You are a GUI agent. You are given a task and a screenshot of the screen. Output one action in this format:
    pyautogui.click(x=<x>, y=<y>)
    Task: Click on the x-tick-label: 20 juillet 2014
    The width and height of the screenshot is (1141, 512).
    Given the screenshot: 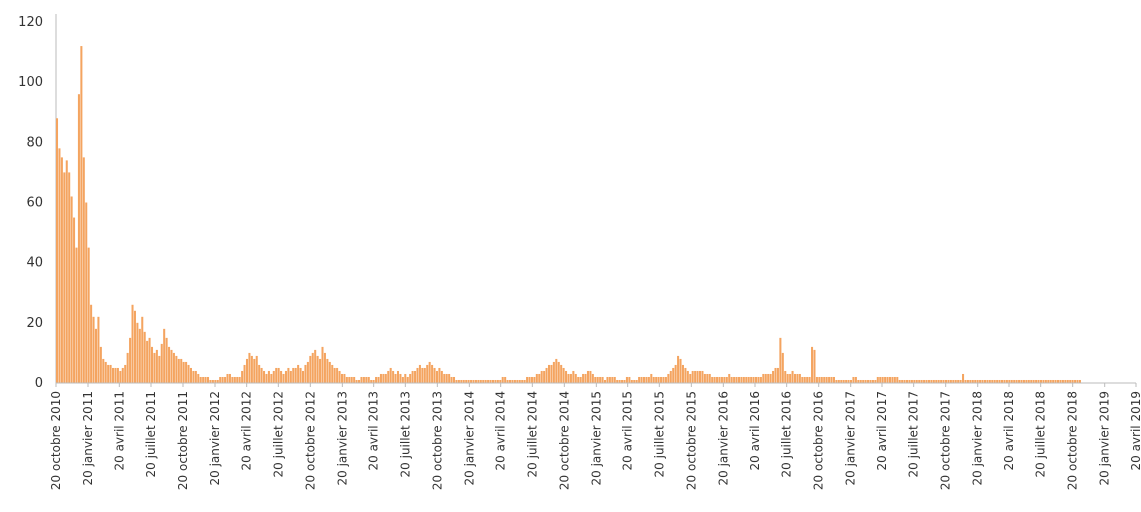 What is the action you would take?
    pyautogui.click(x=532, y=434)
    